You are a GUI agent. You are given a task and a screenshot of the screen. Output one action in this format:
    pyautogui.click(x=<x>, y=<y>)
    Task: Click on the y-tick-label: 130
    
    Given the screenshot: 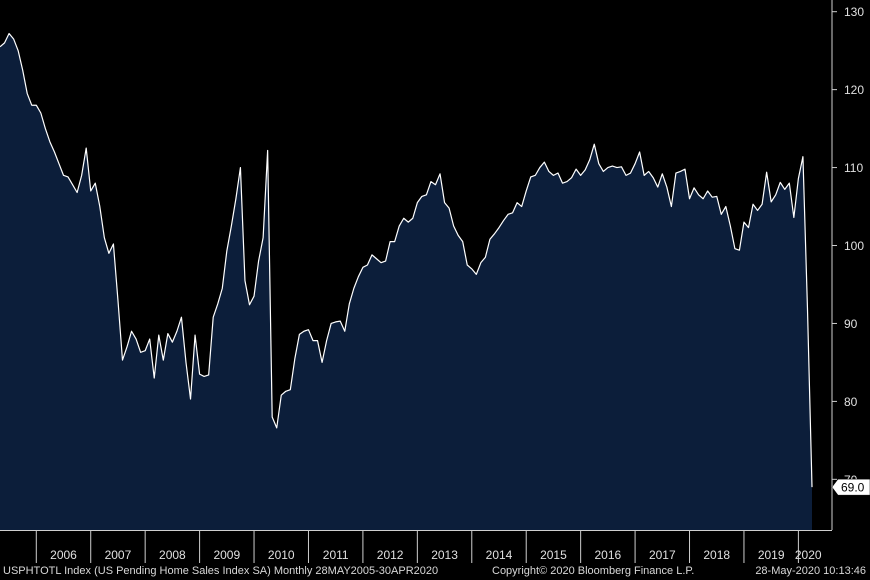 What is the action you would take?
    pyautogui.click(x=854, y=12)
    